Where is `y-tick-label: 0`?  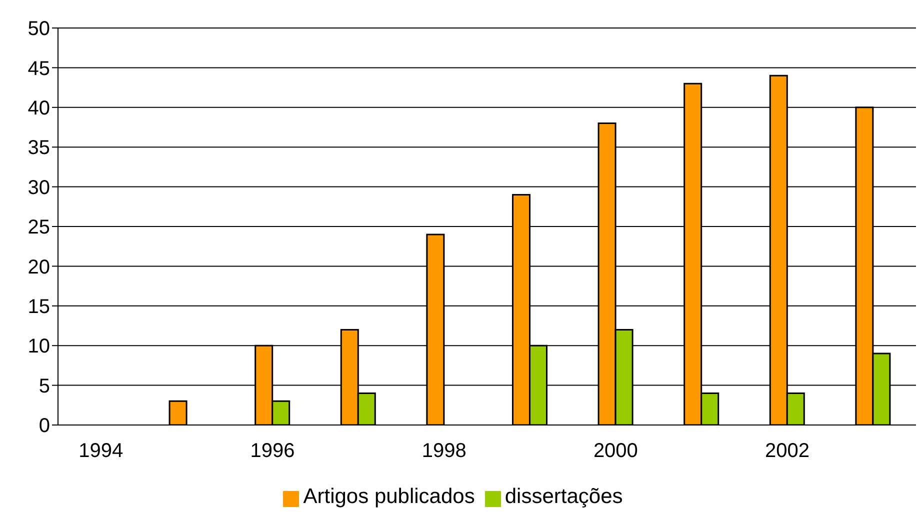
y-tick-label: 0 is located at coordinates (44, 426).